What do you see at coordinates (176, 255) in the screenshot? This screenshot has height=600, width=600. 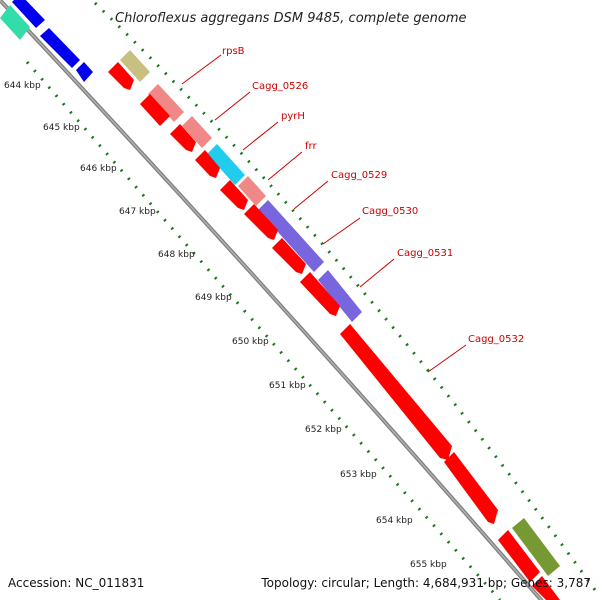 I see `kbp-tick-label: 648 kbp` at bounding box center [176, 255].